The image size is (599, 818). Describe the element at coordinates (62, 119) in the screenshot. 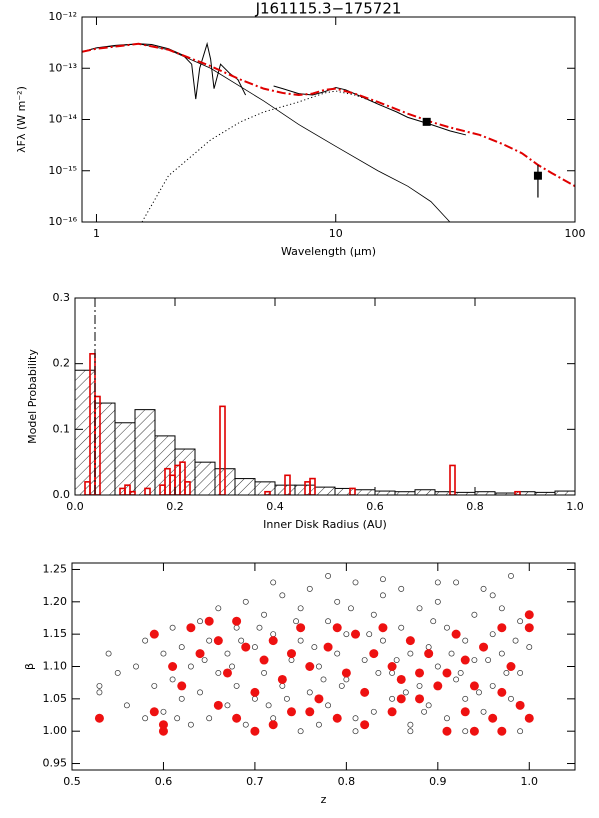

I see `y-tick-label: 10⁻¹⁴` at that location.